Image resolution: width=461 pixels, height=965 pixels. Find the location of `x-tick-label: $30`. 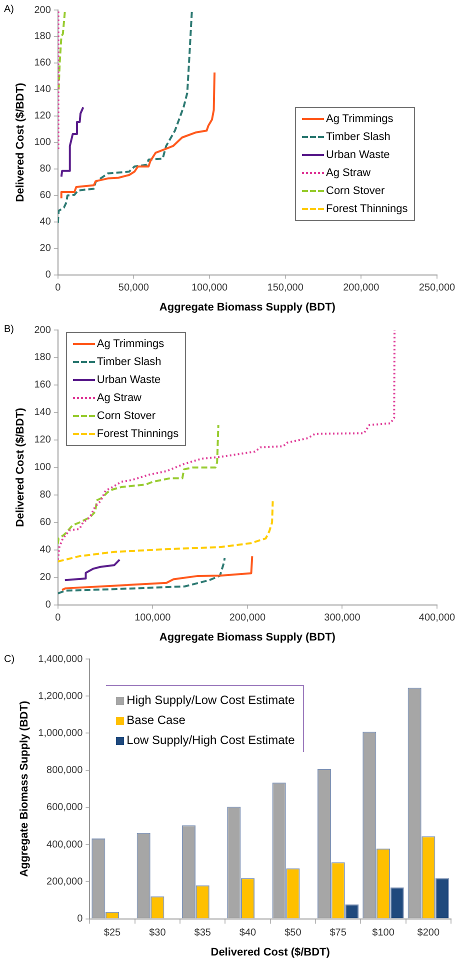

x-tick-label: $30 is located at coordinates (157, 933).